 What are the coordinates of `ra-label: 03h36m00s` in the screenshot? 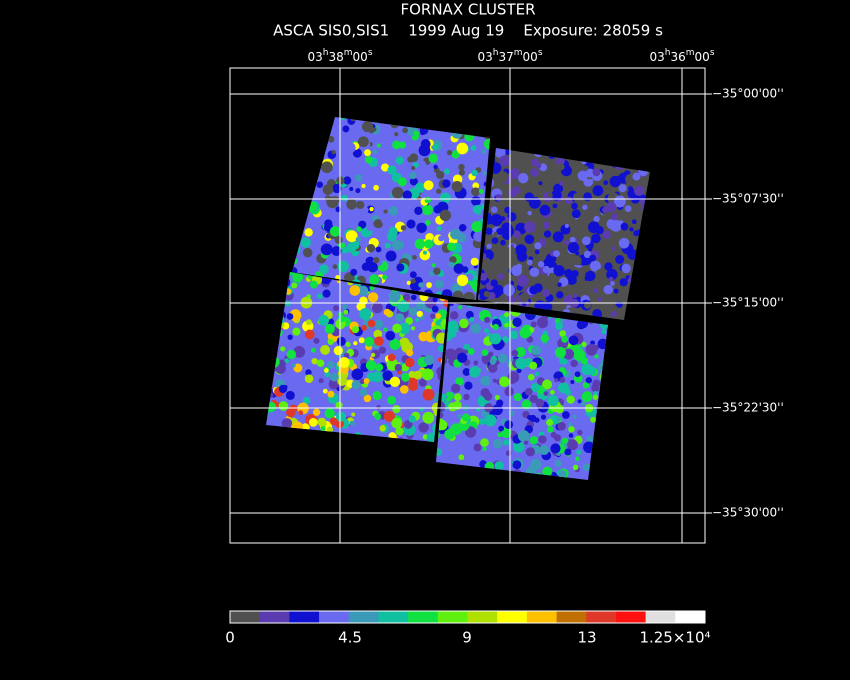 It's located at (681, 56).